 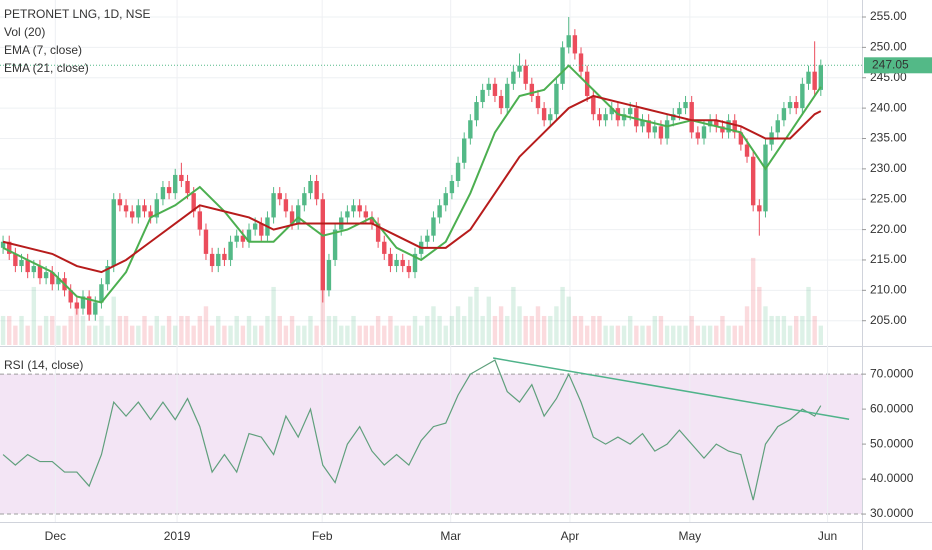 I want to click on rsi-trendline, so click(x=671, y=388).